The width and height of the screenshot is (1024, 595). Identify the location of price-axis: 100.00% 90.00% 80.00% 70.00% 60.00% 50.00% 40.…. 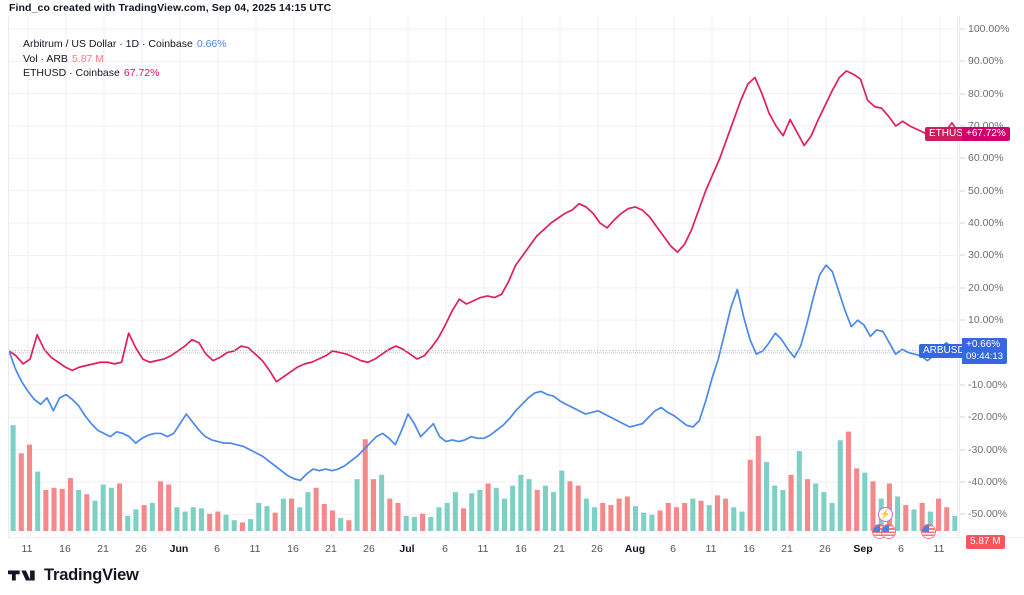
(991, 276).